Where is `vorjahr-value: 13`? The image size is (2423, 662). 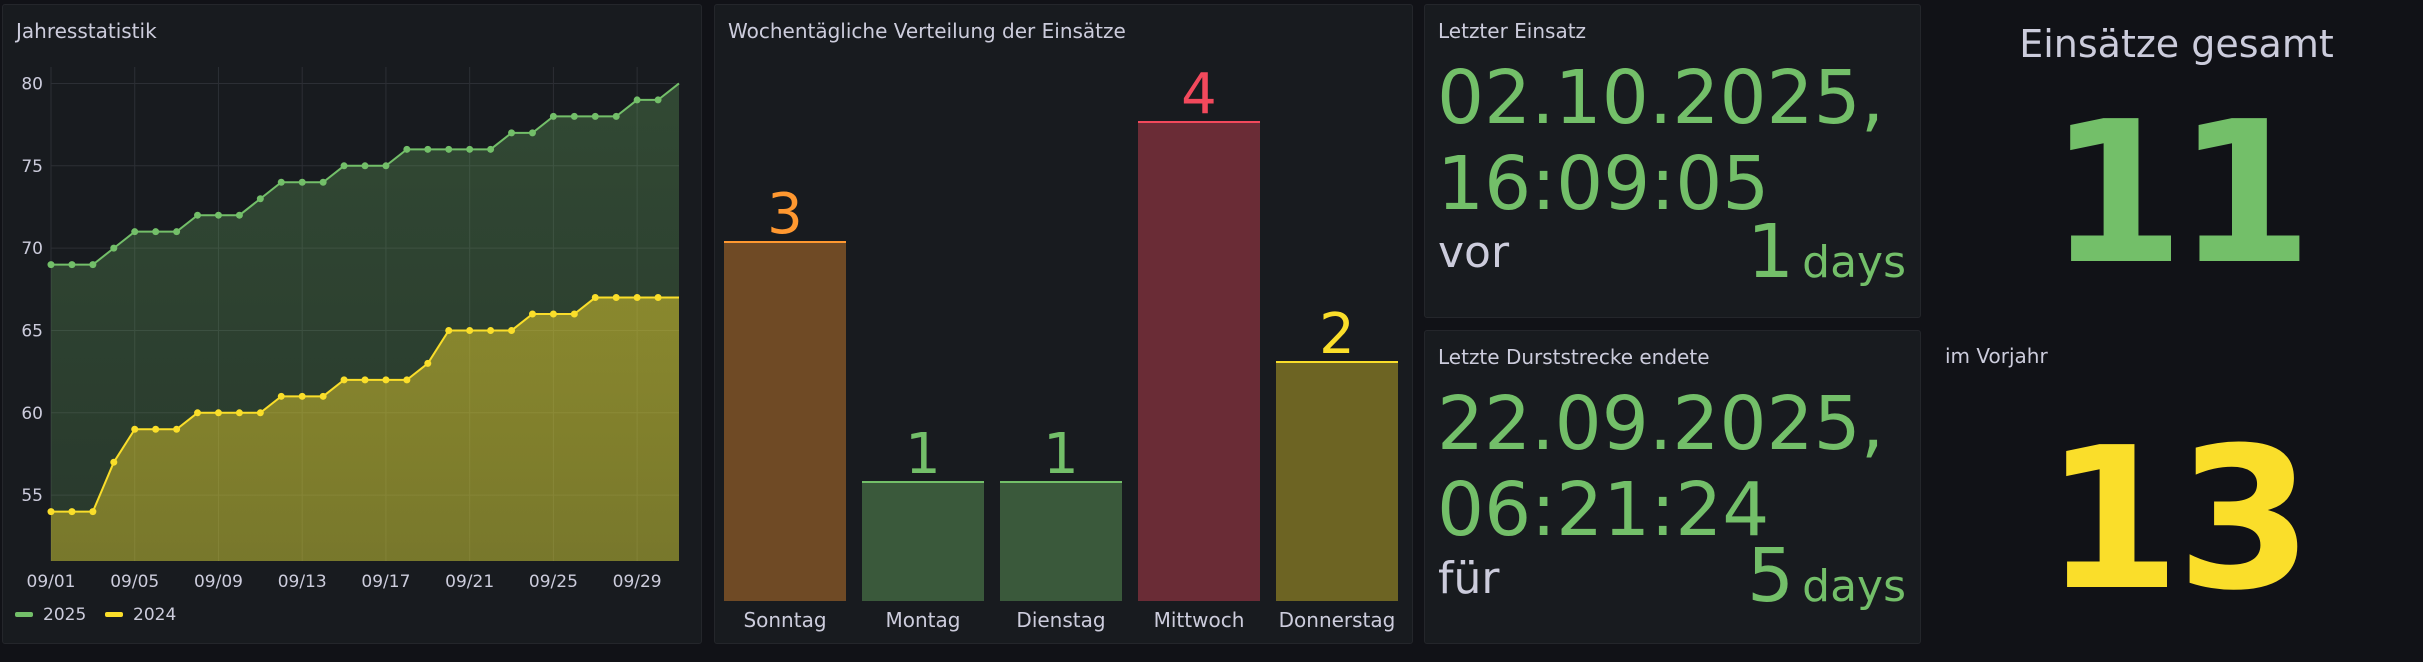
vorjahr-value: 13 is located at coordinates (2178, 520).